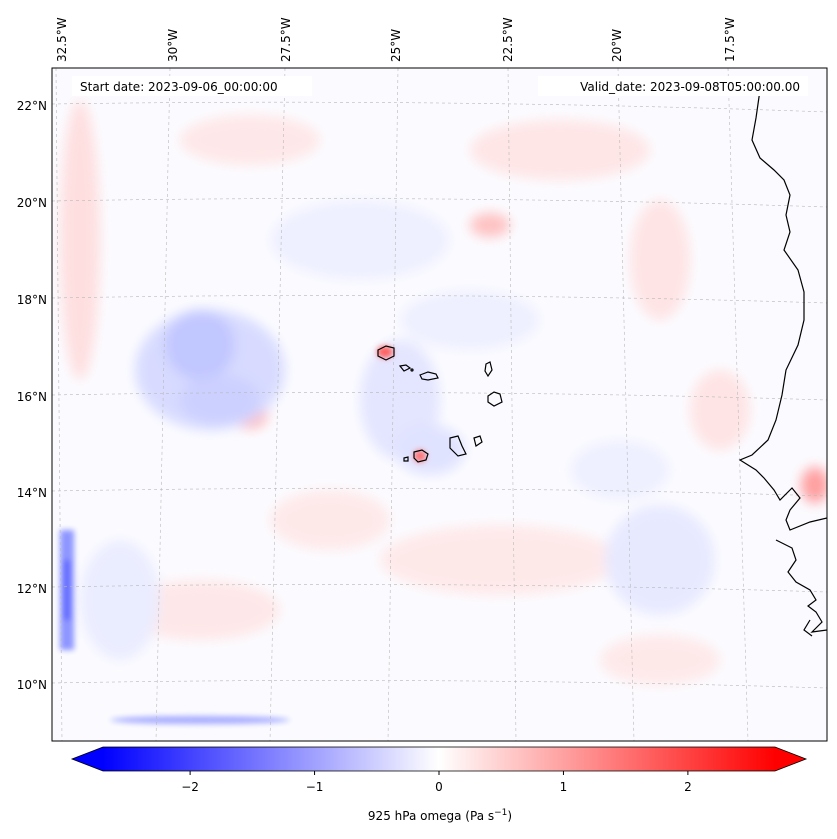 The image size is (837, 839). I want to click on colorbar-label: 925 hPa omega (Pa s−1), so click(440, 815).